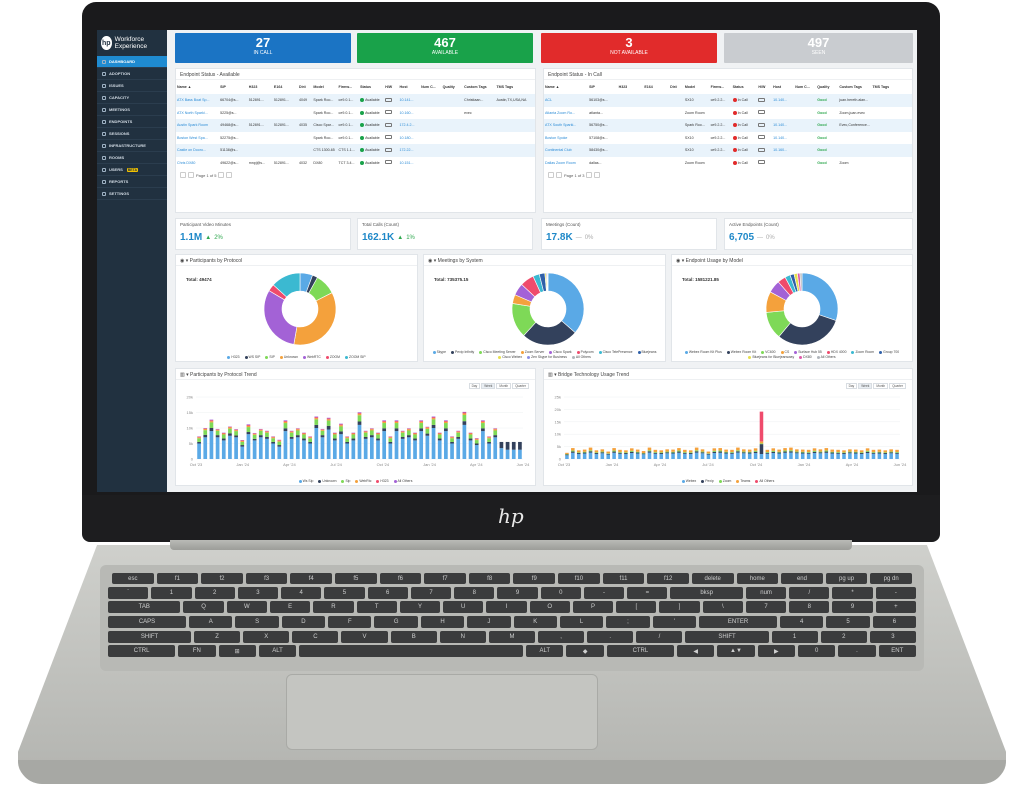 This screenshot has height=803, width=1024. What do you see at coordinates (615, 352) in the screenshot?
I see `legend-item: Cisco TelePresence` at bounding box center [615, 352].